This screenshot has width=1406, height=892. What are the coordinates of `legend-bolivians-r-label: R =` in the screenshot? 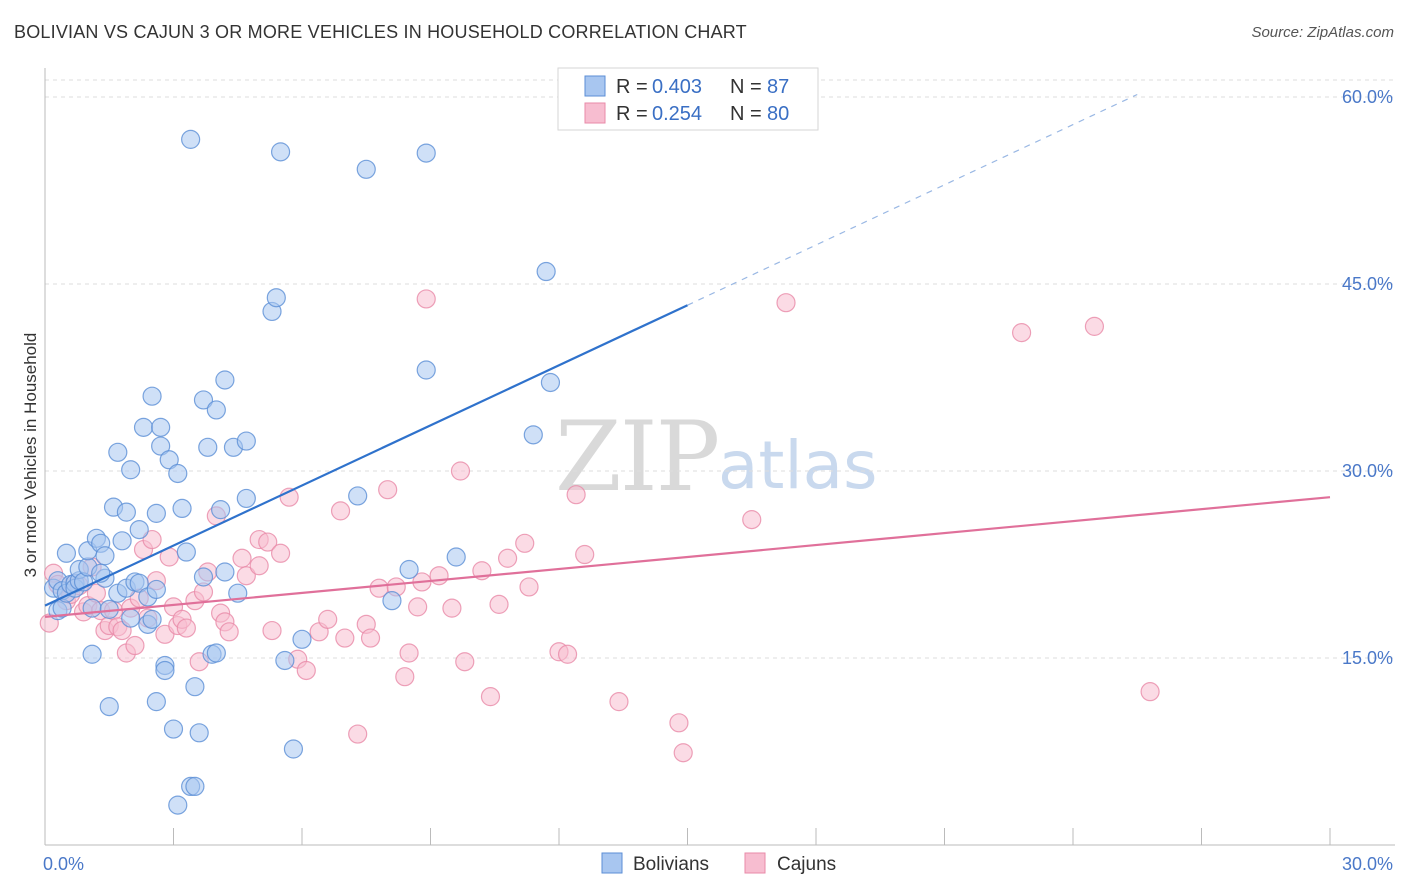 It's located at (632, 87).